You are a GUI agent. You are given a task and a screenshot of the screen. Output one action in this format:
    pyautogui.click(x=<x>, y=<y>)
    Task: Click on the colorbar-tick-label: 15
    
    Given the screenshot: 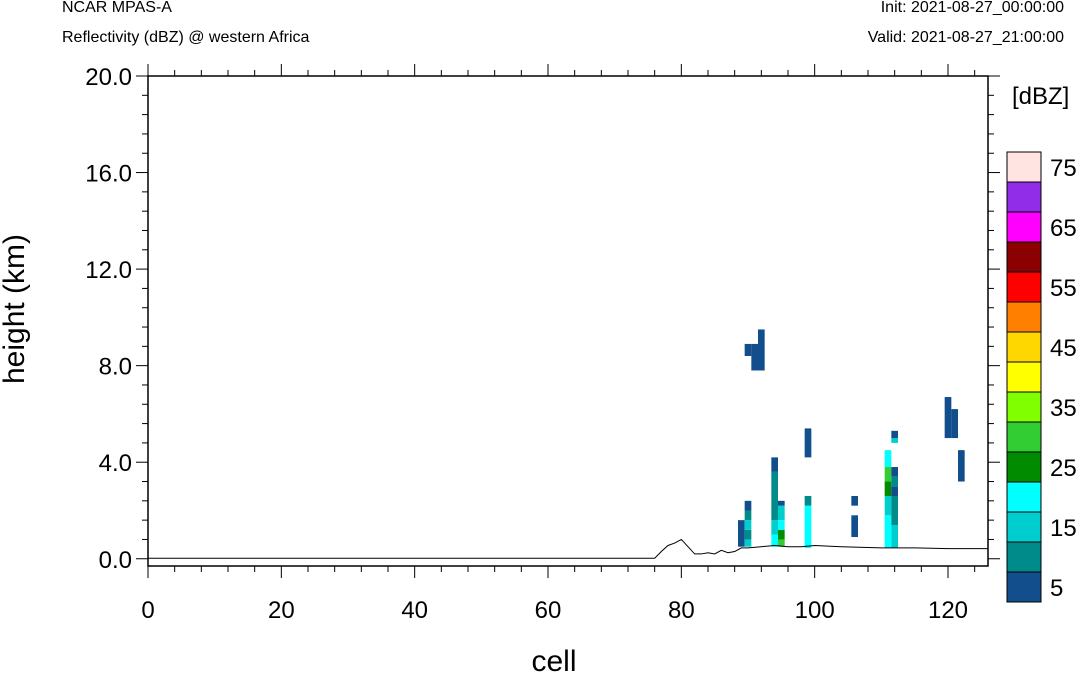 What is the action you would take?
    pyautogui.click(x=1063, y=528)
    